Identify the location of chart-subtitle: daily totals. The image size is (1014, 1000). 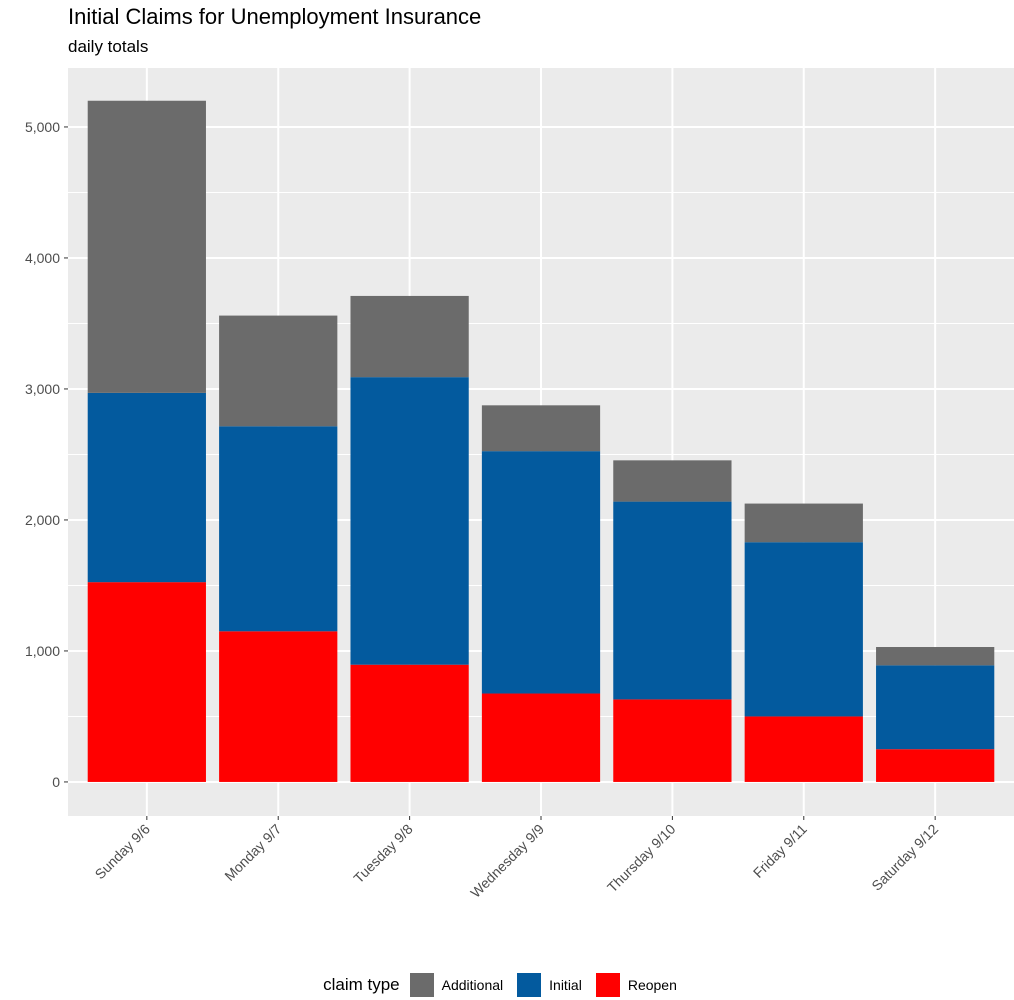
(108, 46).